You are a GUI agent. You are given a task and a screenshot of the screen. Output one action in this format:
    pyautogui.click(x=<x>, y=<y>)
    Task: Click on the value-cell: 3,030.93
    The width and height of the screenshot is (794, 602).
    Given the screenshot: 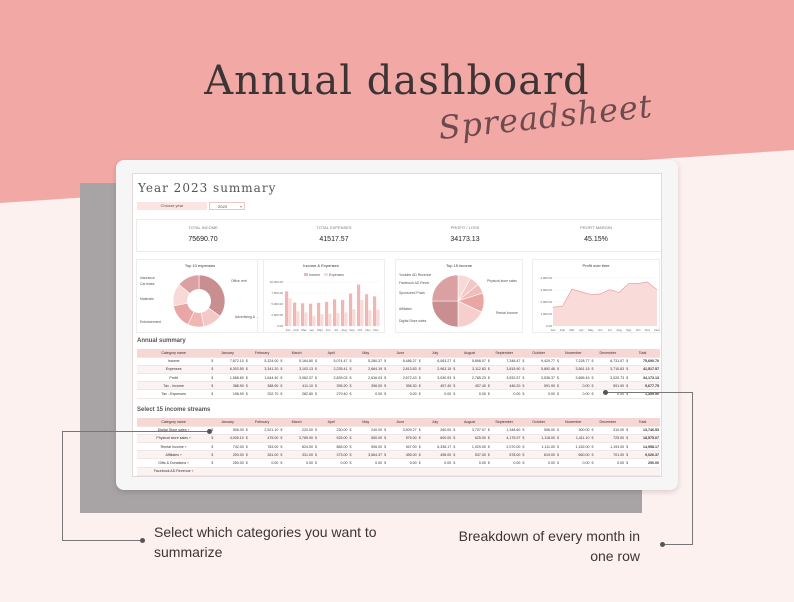 What is the action you would take?
    pyautogui.click(x=438, y=378)
    